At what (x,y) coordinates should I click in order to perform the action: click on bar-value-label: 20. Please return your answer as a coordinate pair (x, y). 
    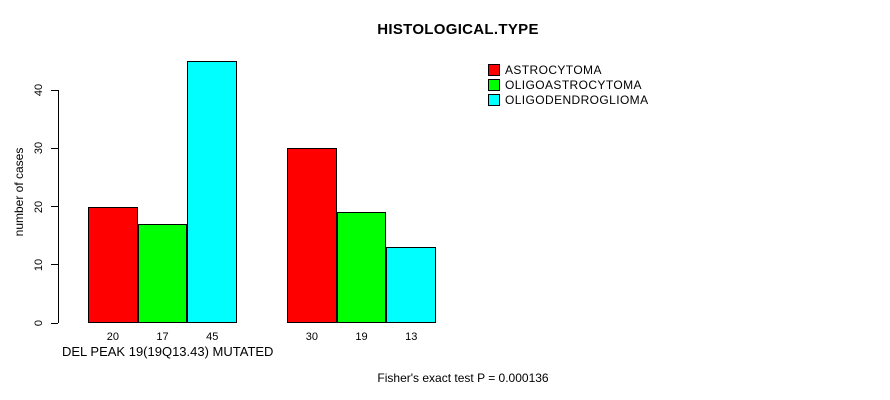
    Looking at the image, I should click on (112, 337).